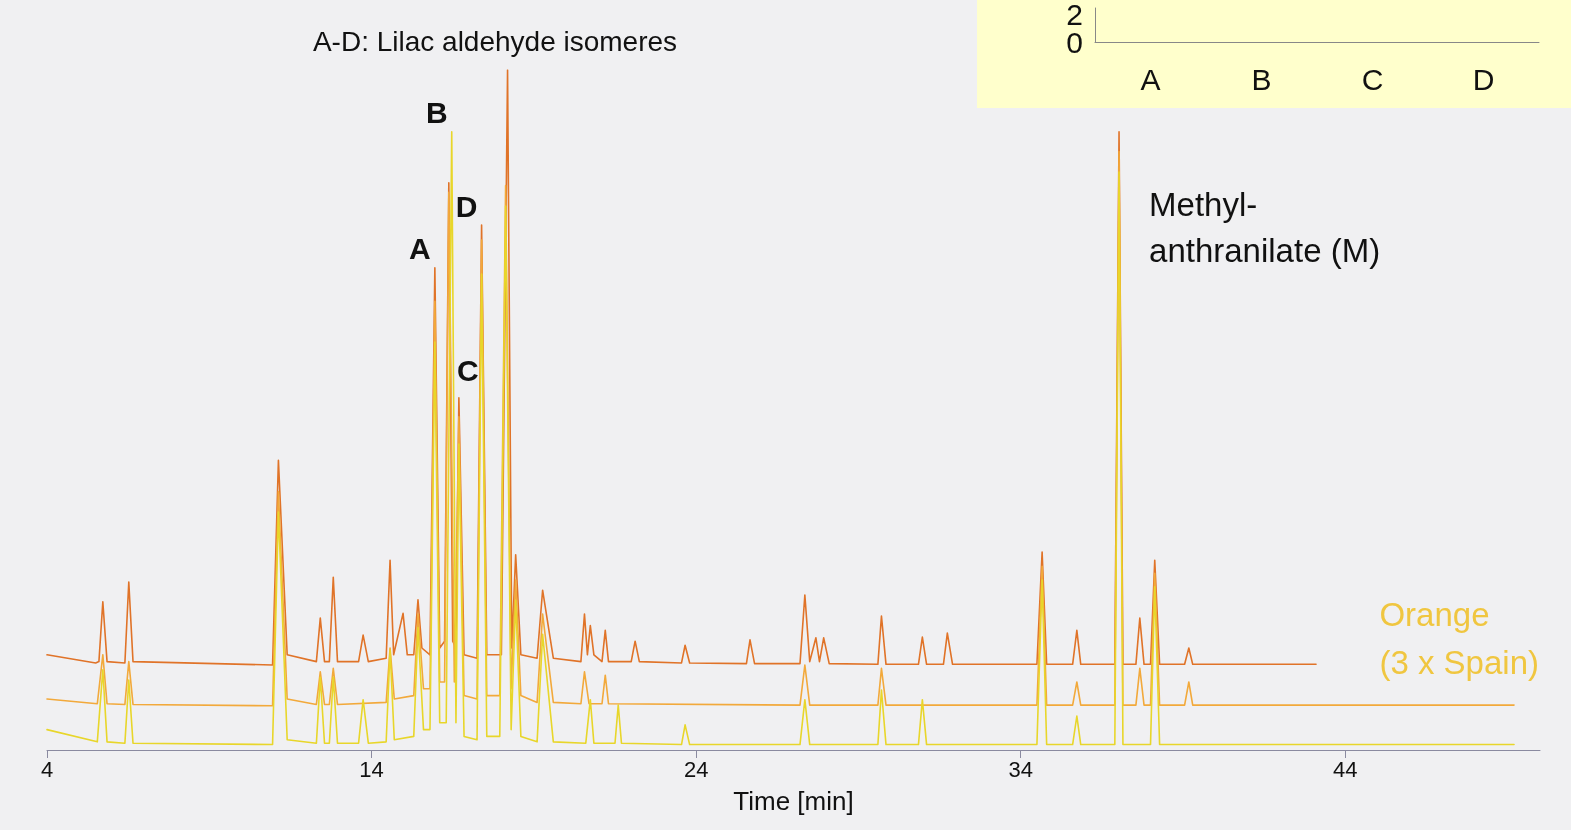 Image resolution: width=1571 pixels, height=830 pixels. I want to click on annotation: Methyl- anthranilate (M), so click(1265, 228).